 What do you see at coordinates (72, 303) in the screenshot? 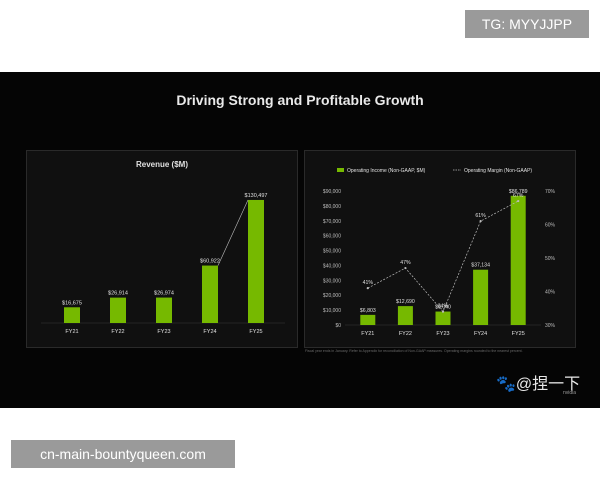
I see `revenue-value-label: $16,675` at bounding box center [72, 303].